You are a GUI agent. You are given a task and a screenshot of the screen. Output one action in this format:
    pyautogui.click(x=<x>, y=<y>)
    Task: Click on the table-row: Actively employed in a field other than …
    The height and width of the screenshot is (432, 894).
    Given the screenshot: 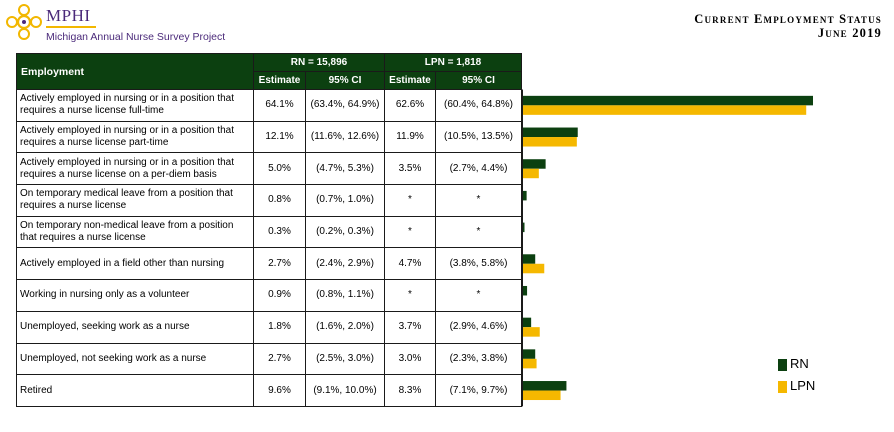 What is the action you would take?
    pyautogui.click(x=269, y=264)
    